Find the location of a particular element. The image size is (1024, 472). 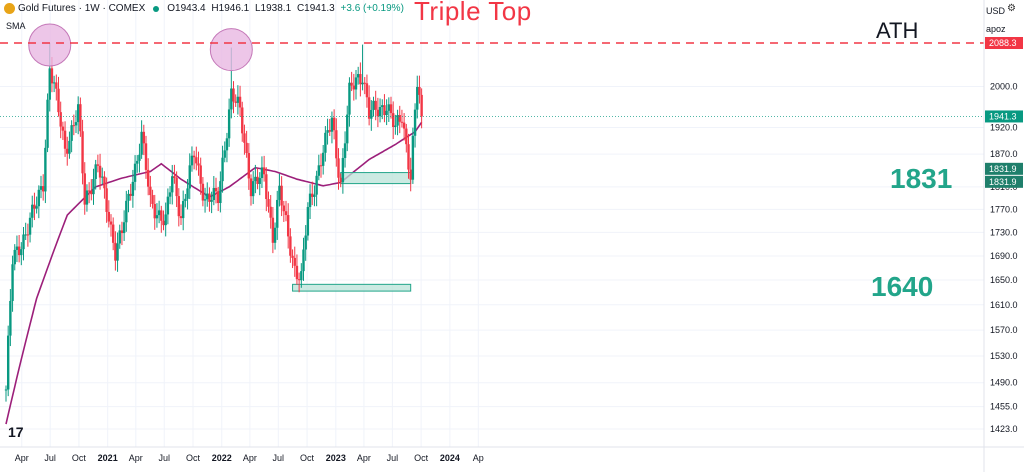

instrument-title: Gold Futures · 1W · COMEX is located at coordinates (82, 8).